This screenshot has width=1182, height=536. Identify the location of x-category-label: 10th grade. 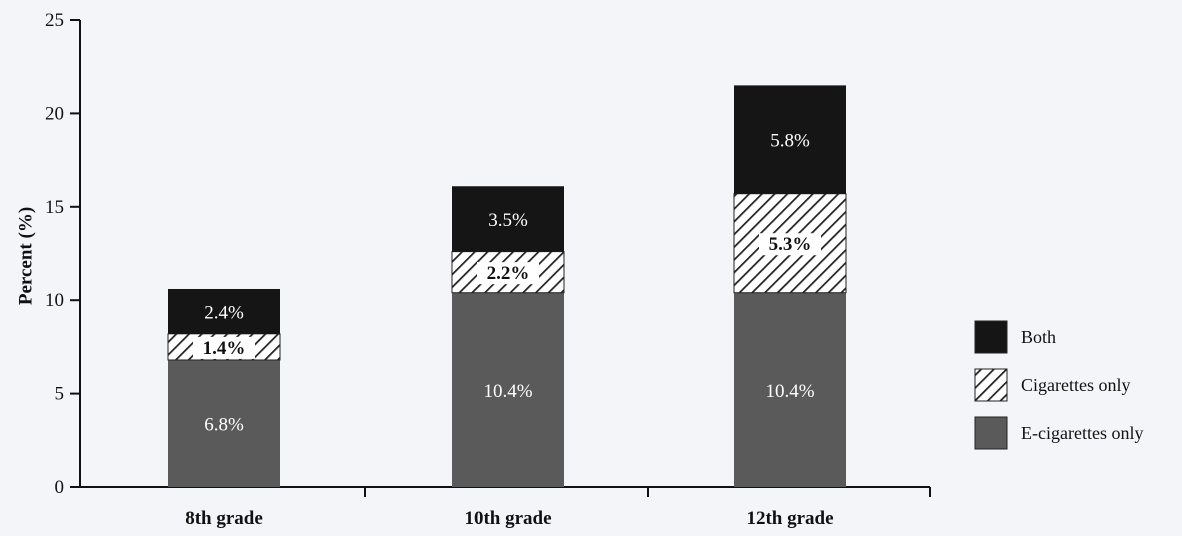
(507, 518).